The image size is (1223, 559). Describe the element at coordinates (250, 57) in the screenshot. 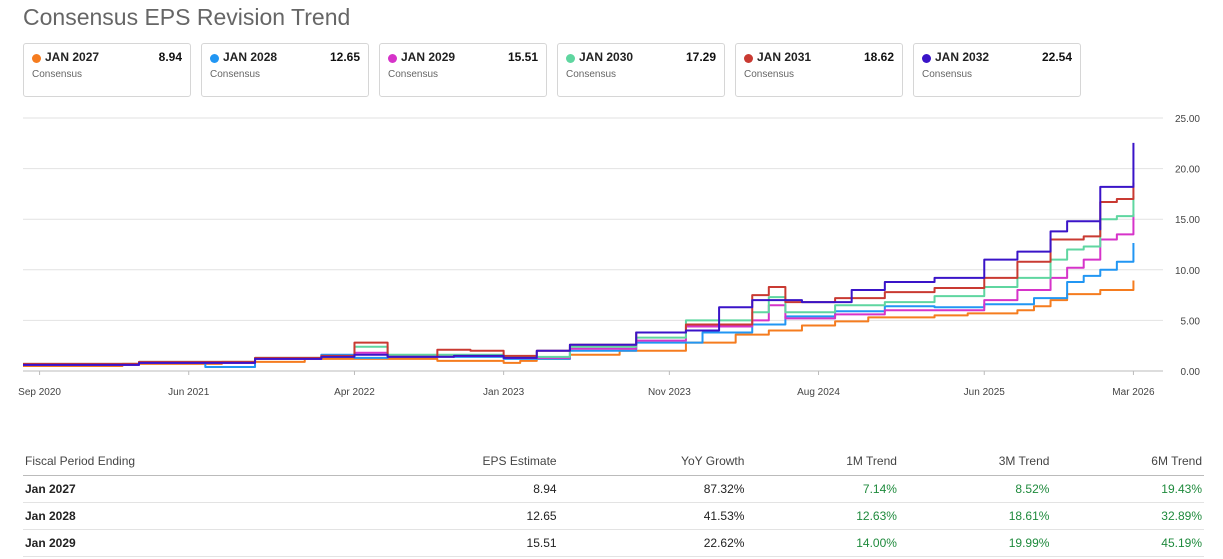

I see `series-card-label: JAN 2028` at that location.